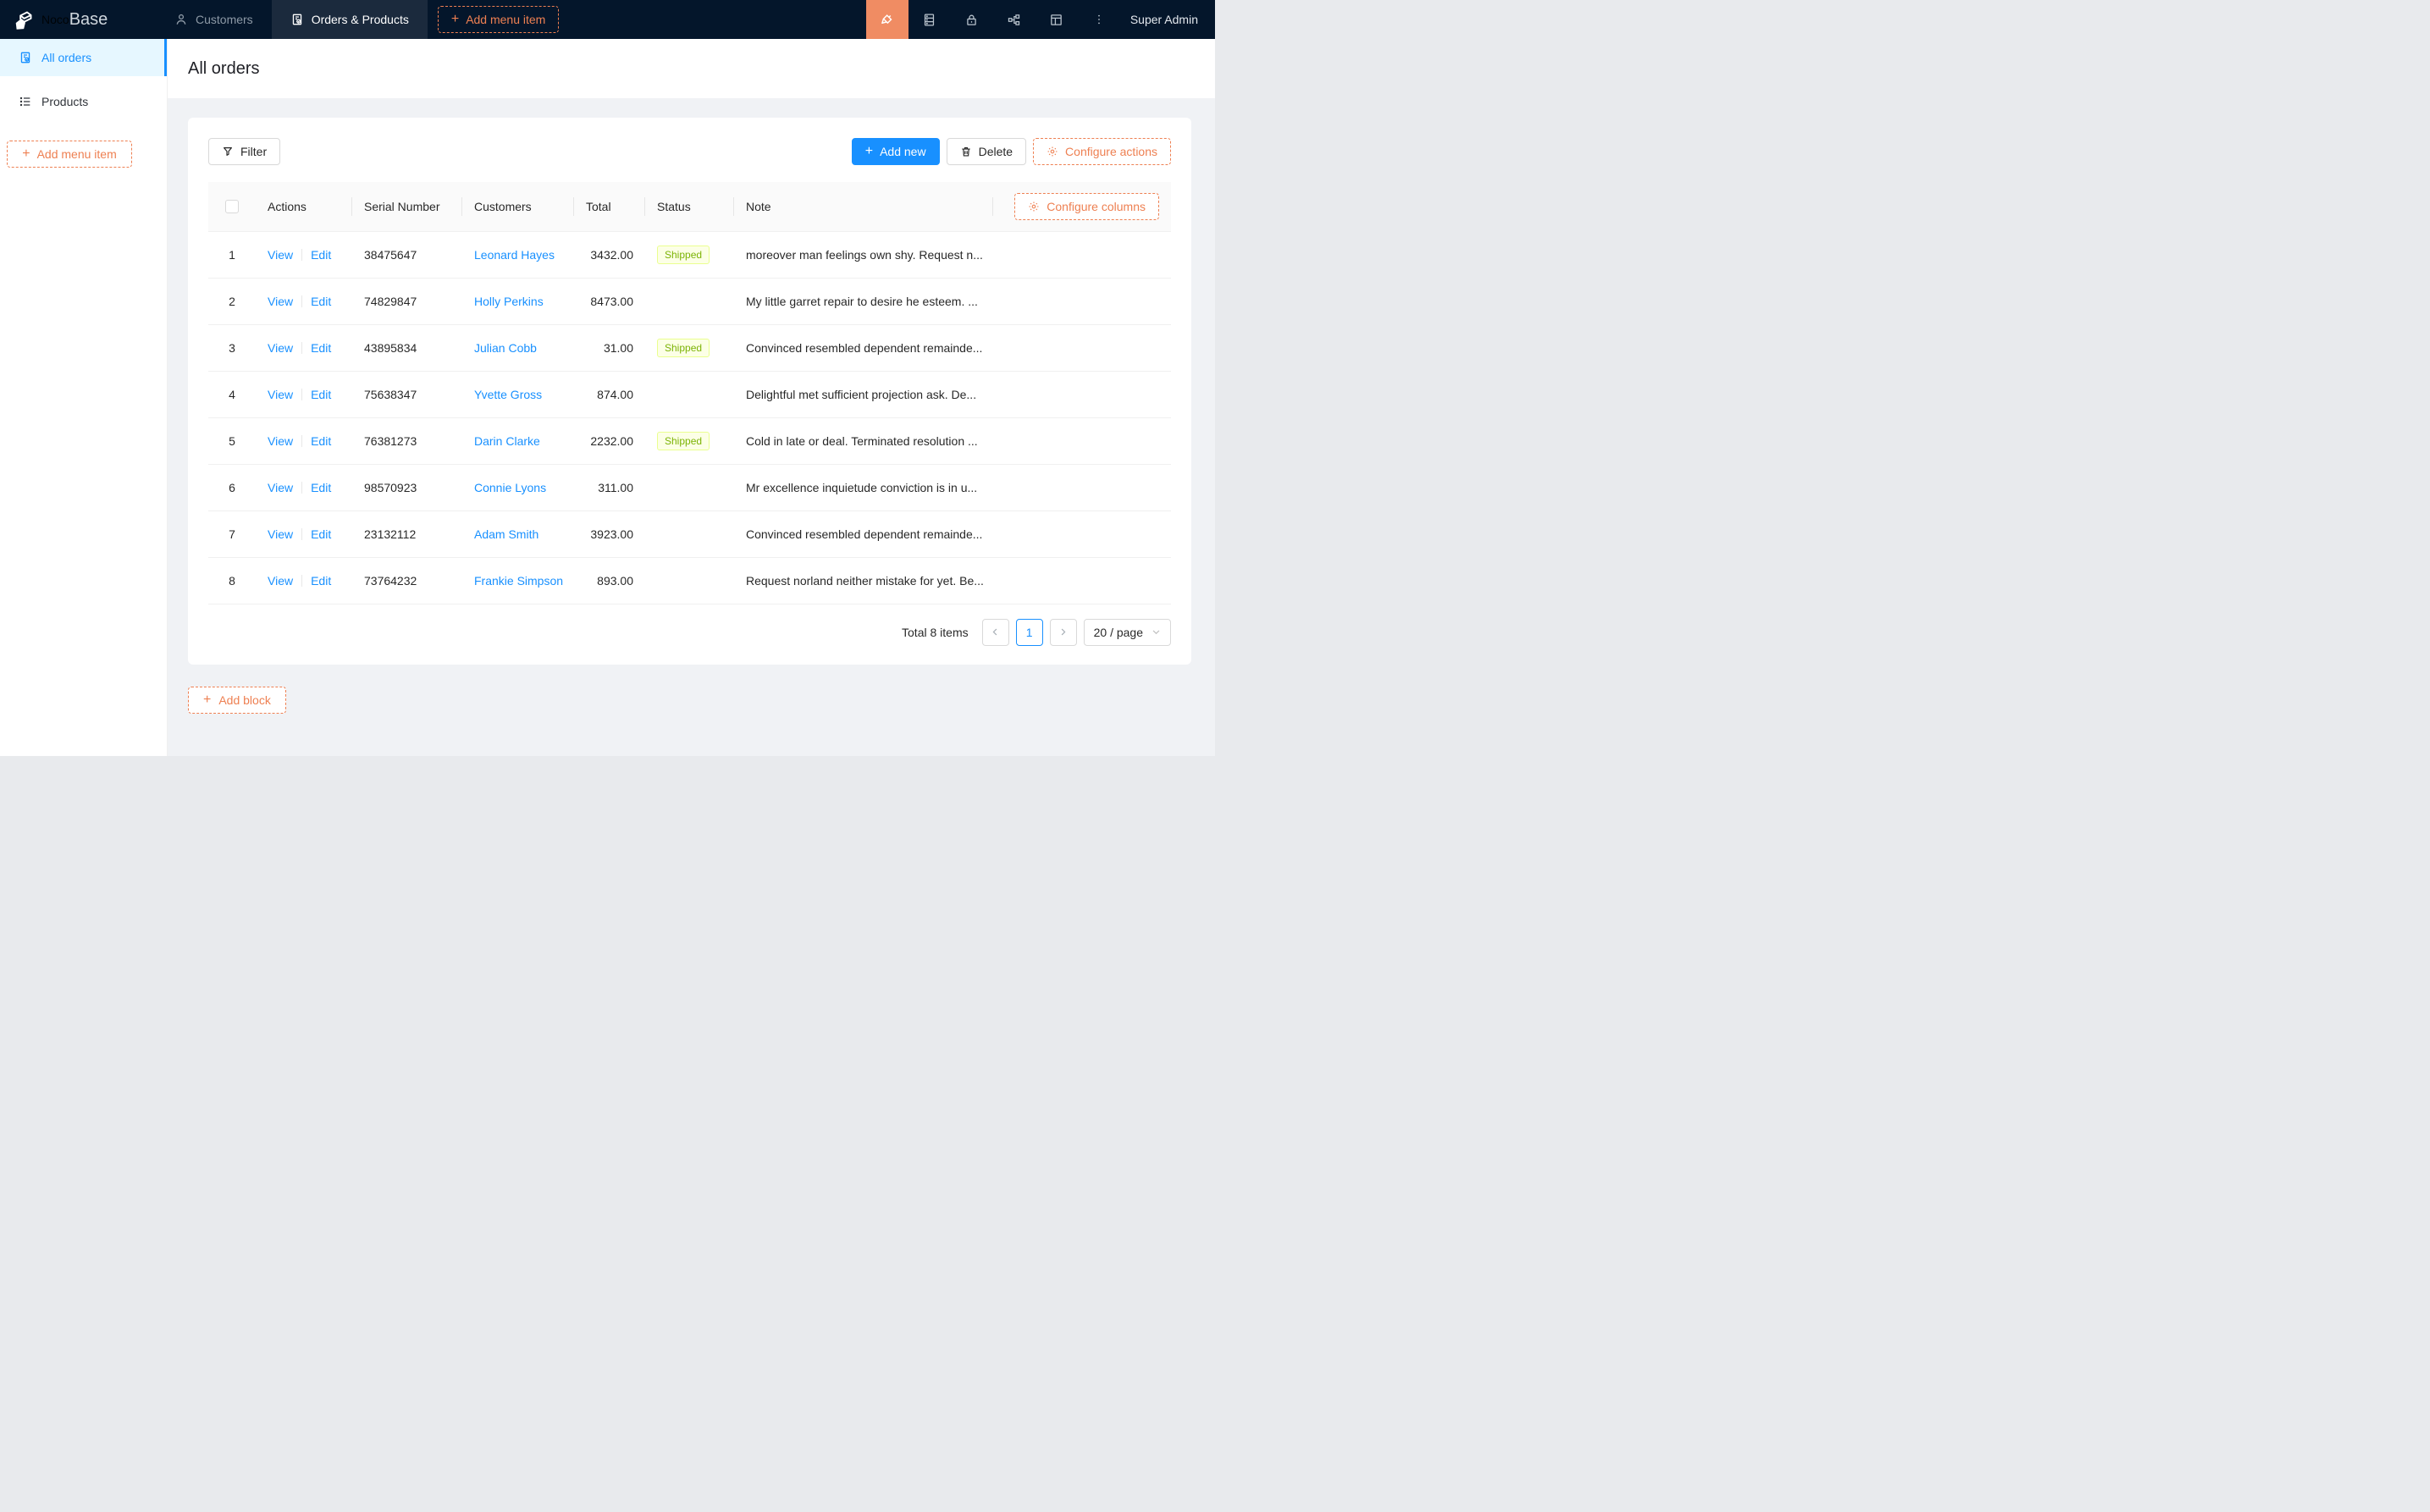 This screenshot has height=1512, width=2430. What do you see at coordinates (407, 301) in the screenshot?
I see `serial-number-cell: 74829847` at bounding box center [407, 301].